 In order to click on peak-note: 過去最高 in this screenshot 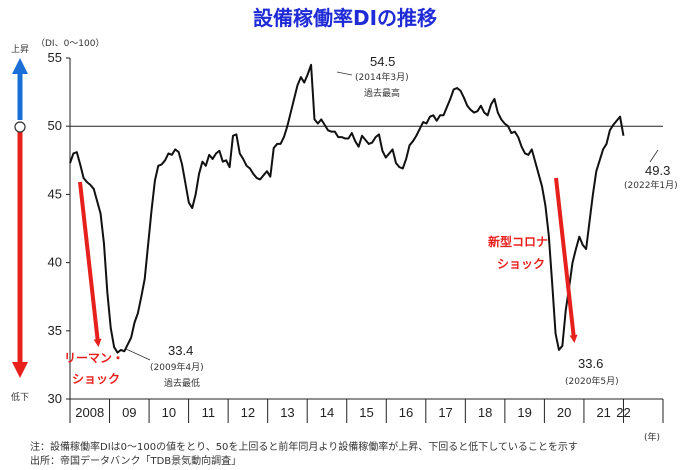, I will do `click(382, 93)`.